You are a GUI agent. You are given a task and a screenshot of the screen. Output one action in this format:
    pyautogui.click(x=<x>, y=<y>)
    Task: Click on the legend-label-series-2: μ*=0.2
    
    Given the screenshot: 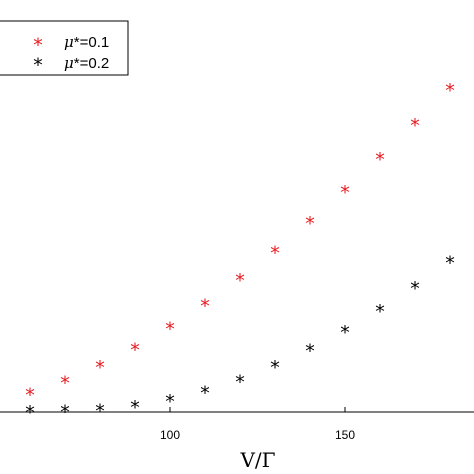 What is the action you would take?
    pyautogui.click(x=86, y=63)
    